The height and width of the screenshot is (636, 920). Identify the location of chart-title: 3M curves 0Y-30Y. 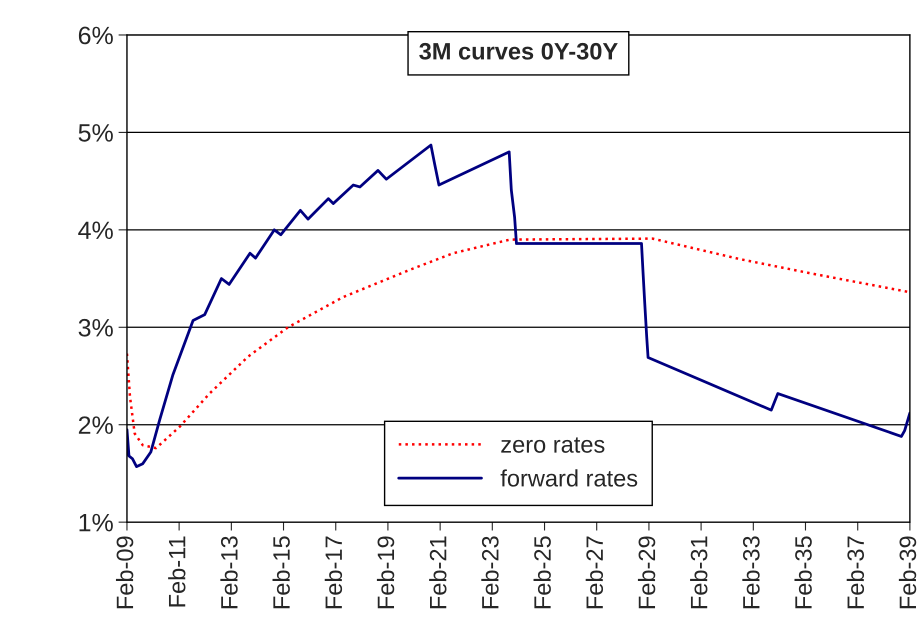
(518, 51).